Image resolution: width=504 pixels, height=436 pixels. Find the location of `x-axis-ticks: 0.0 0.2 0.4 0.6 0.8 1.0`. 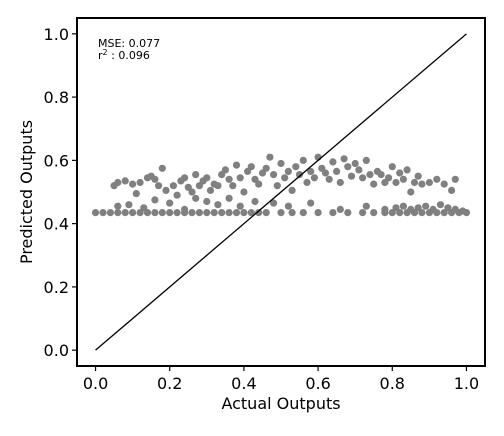

x-axis-ticks: 0.0 0.2 0.4 0.6 0.8 1.0 is located at coordinates (281, 379).